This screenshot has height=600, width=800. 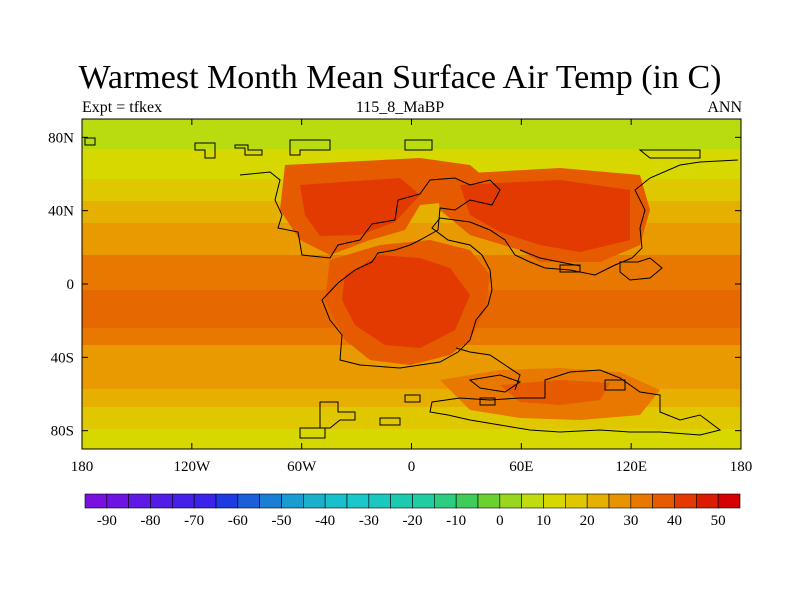 I want to click on colorbar-label: 40, so click(x=674, y=521).